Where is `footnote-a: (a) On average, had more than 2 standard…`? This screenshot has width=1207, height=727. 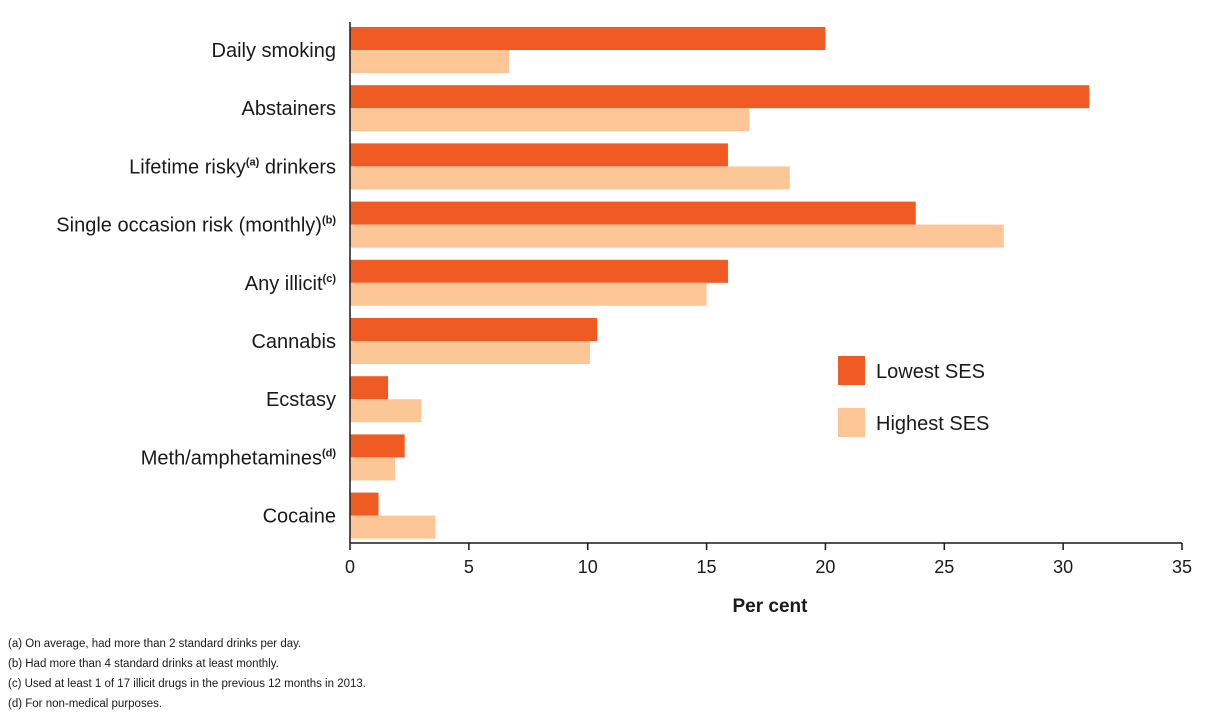 footnote-a: (a) On average, had more than 2 standard… is located at coordinates (155, 644).